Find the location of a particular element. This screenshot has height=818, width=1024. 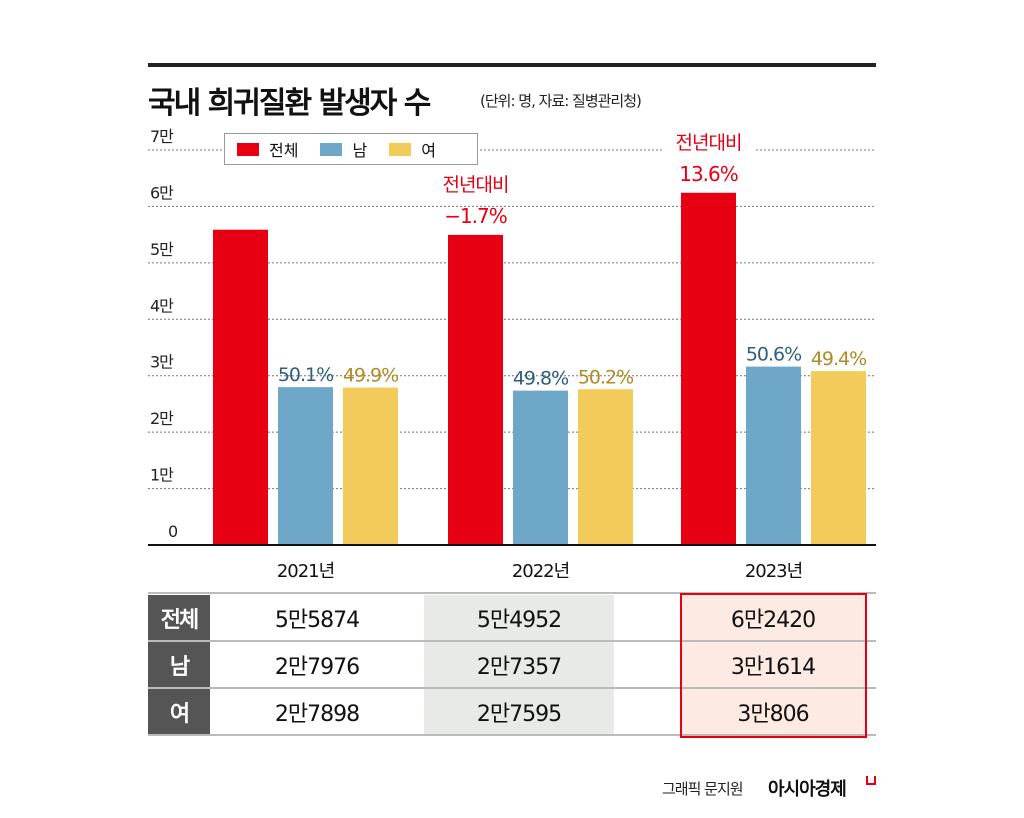

table-cell: 6만2420 is located at coordinates (773, 617).